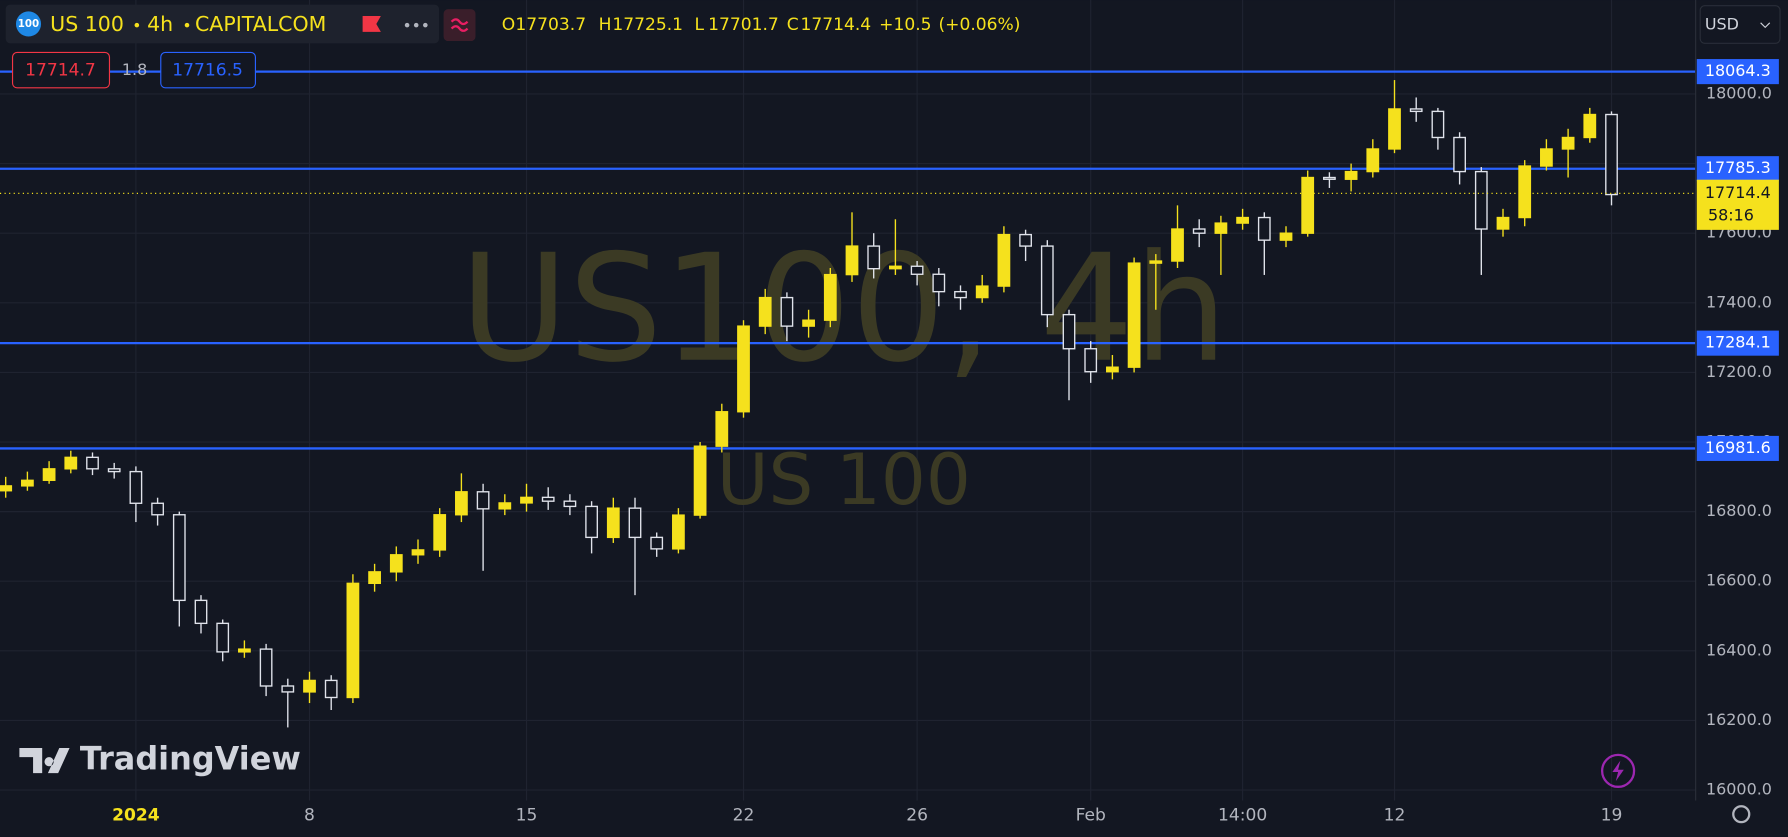 The image size is (1788, 837). Describe the element at coordinates (1740, 24) in the screenshot. I see `currency-select` at that location.